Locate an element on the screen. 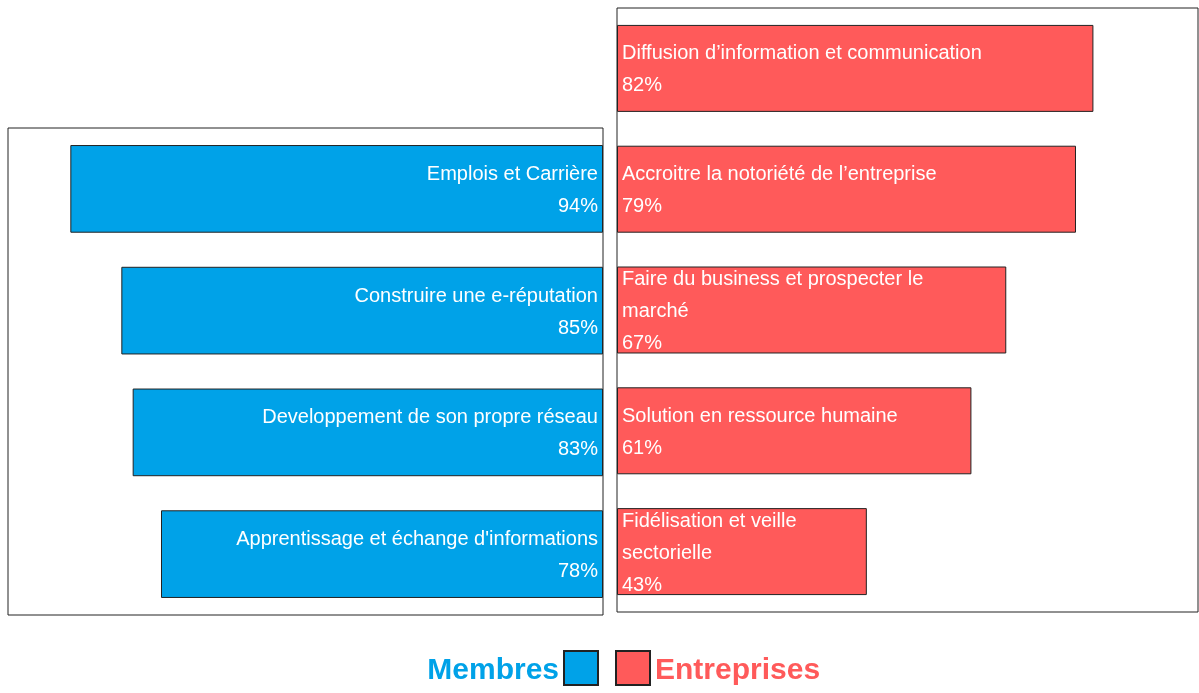 This screenshot has width=1199, height=693. data-label: 43% is located at coordinates (642, 583).